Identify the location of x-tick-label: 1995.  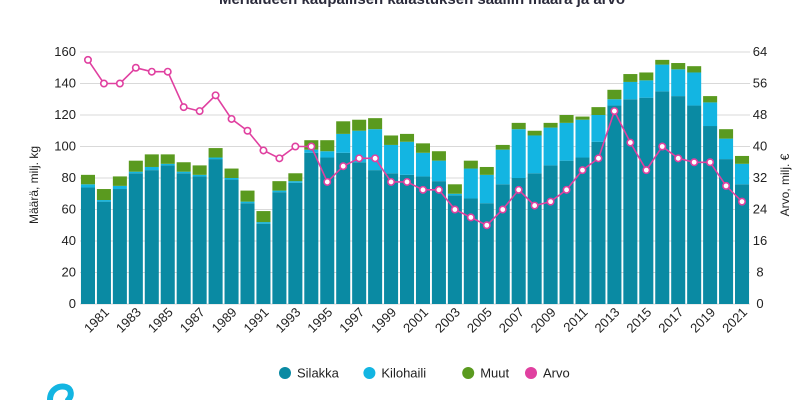
(319, 320).